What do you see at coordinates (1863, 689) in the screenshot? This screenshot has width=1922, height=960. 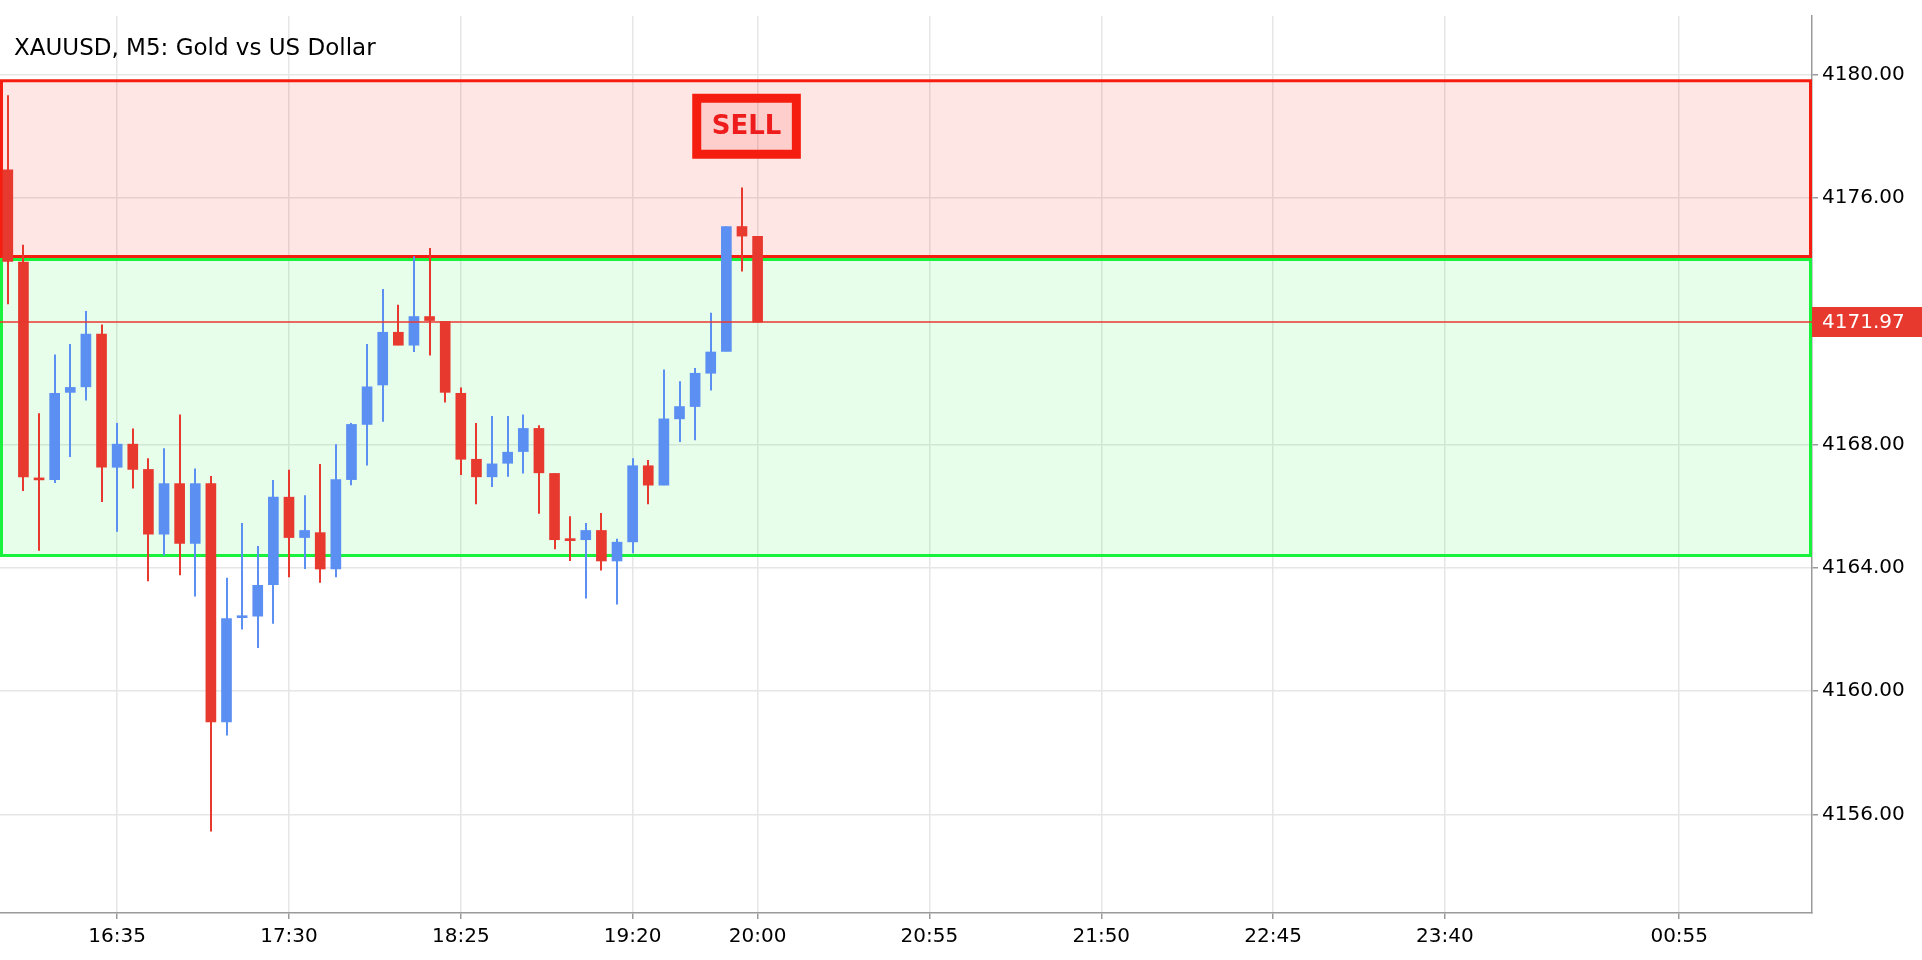 I see `y-tick-label: 4160.00` at bounding box center [1863, 689].